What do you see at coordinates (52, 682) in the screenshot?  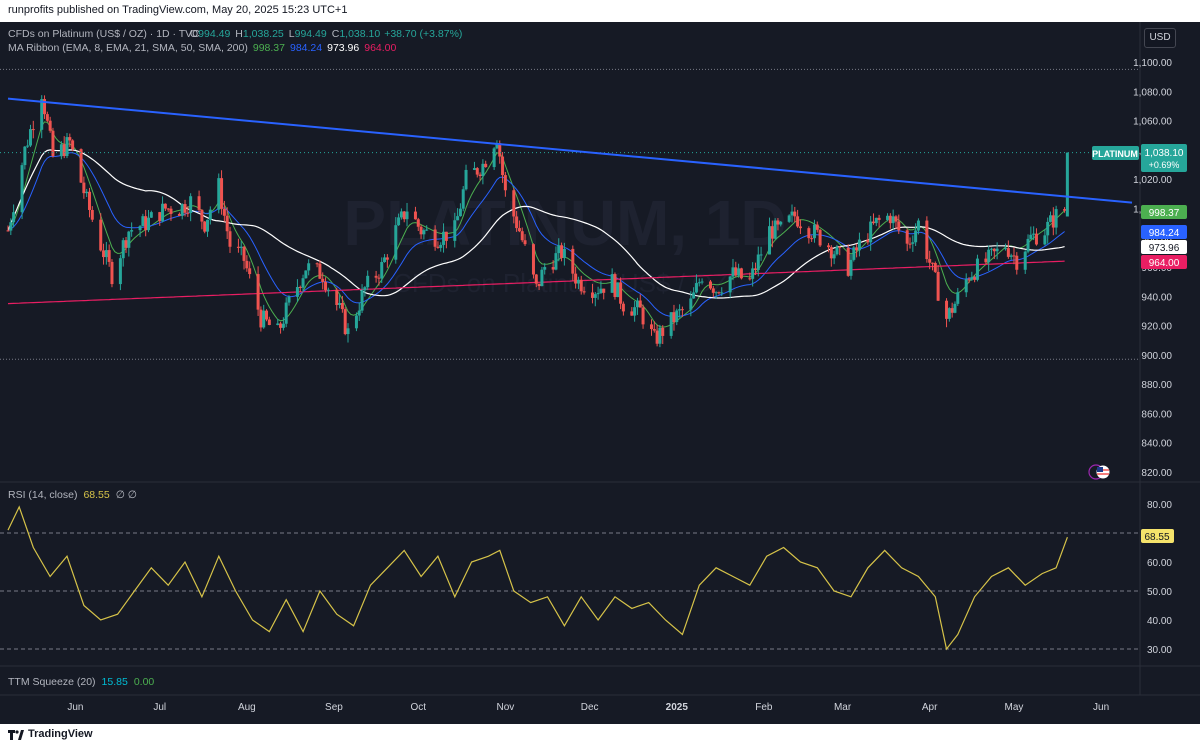 I see `ttm-label-text: TTM Squeeze (20)` at bounding box center [52, 682].